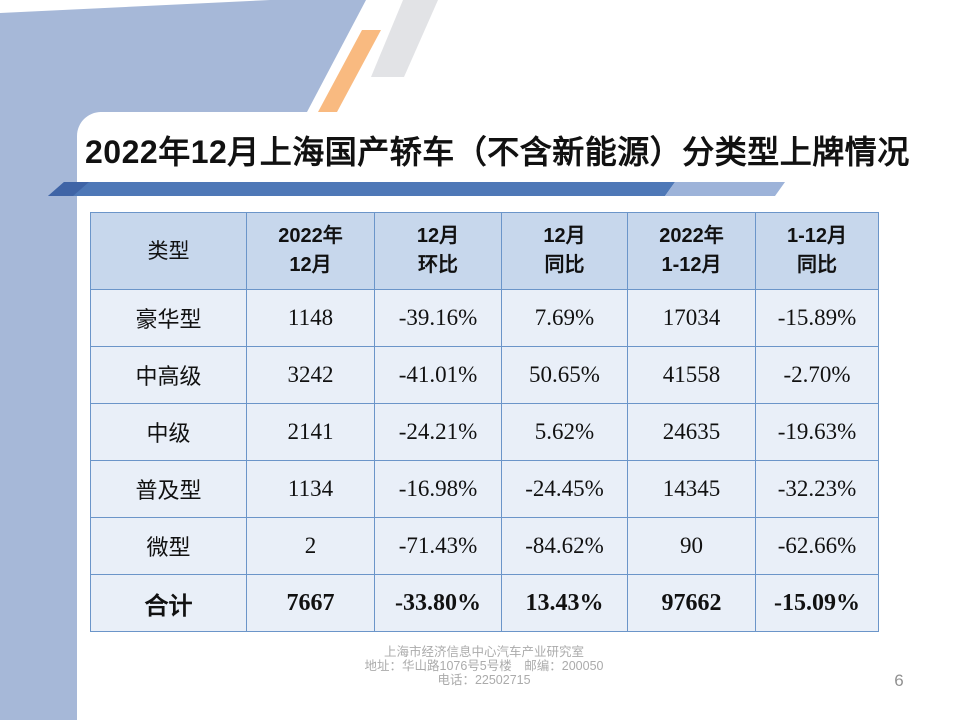 This screenshot has width=960, height=720. What do you see at coordinates (310, 489) in the screenshot?
I see `value-cell: 1134` at bounding box center [310, 489].